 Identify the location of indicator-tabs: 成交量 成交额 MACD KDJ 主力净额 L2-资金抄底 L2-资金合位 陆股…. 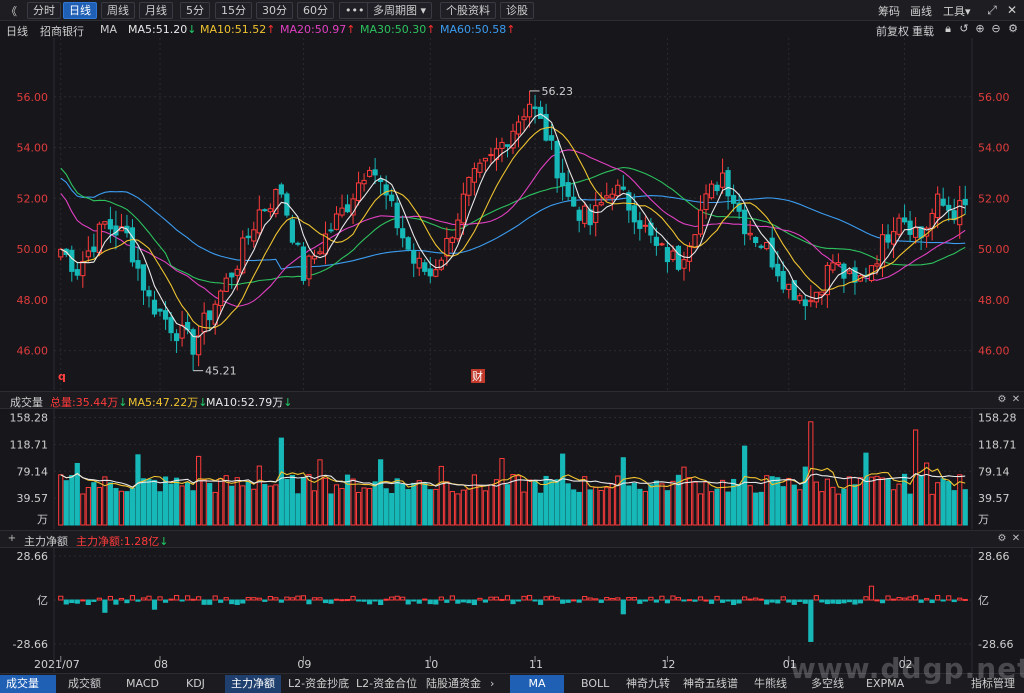
(512, 683).